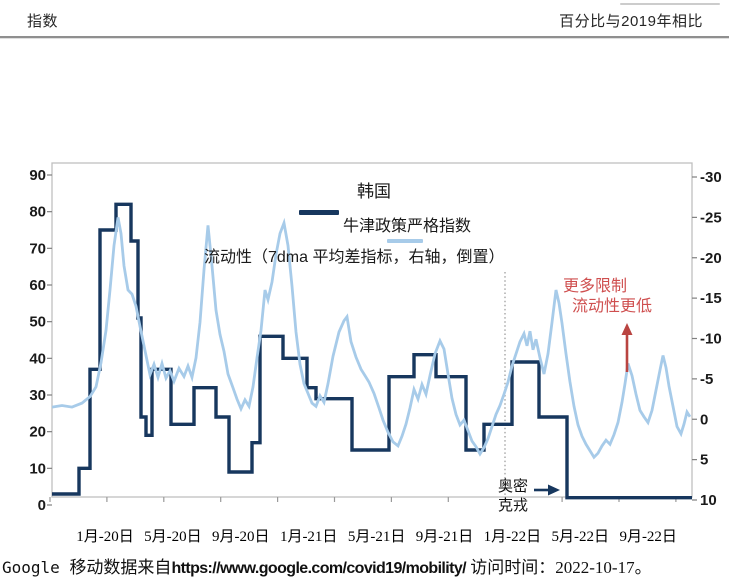 Image resolution: width=729 pixels, height=583 pixels. Describe the element at coordinates (42, 505) in the screenshot. I see `left-axis-tick-label: 0` at that location.